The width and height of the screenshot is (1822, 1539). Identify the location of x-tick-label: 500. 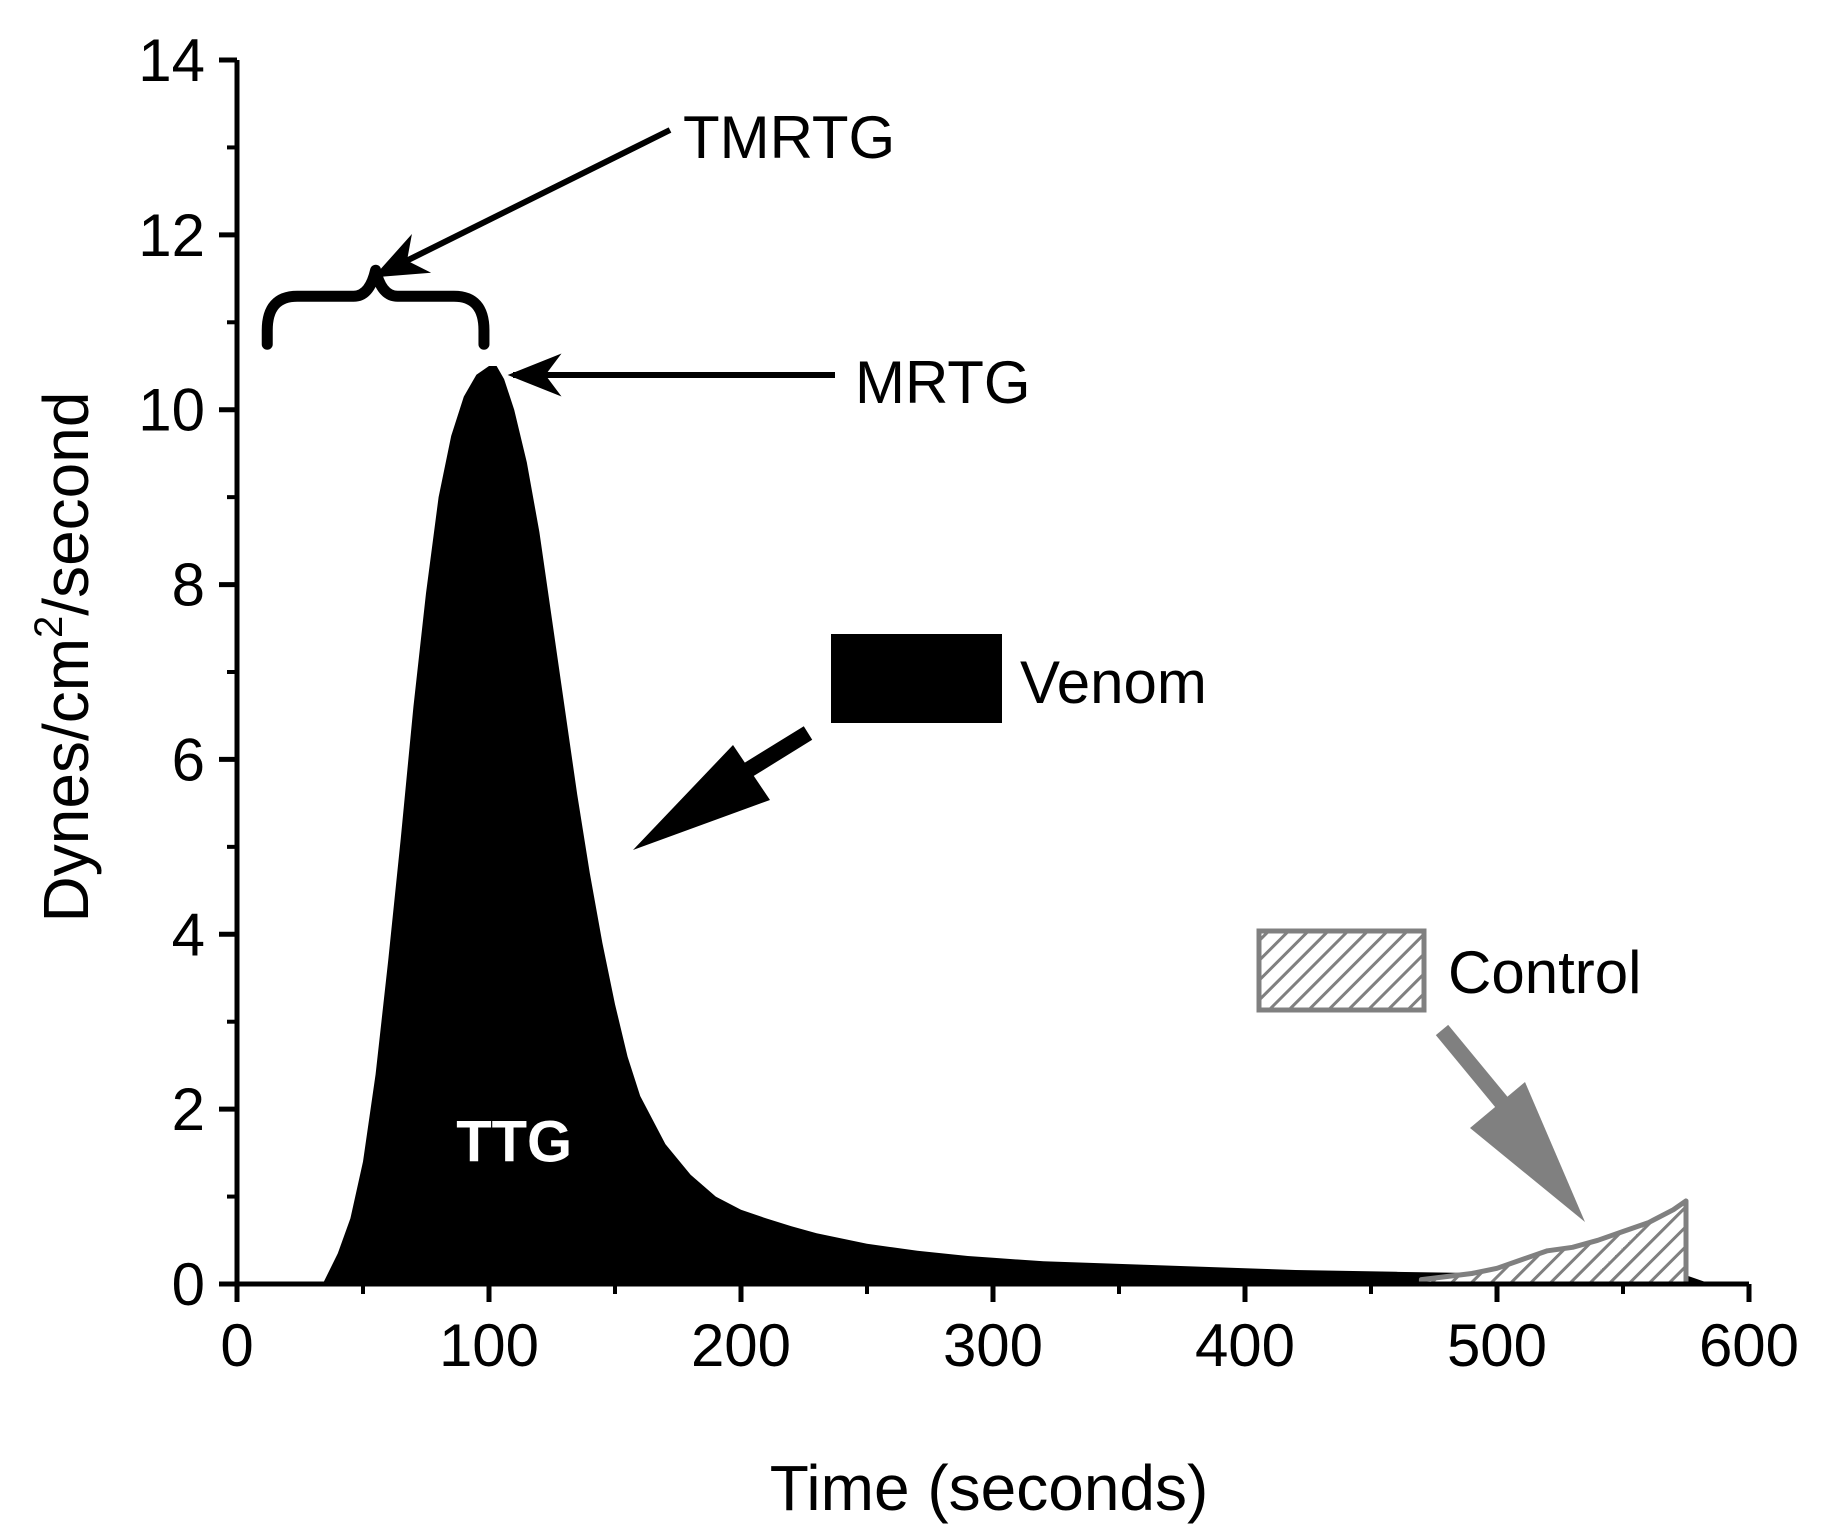
(1497, 1345).